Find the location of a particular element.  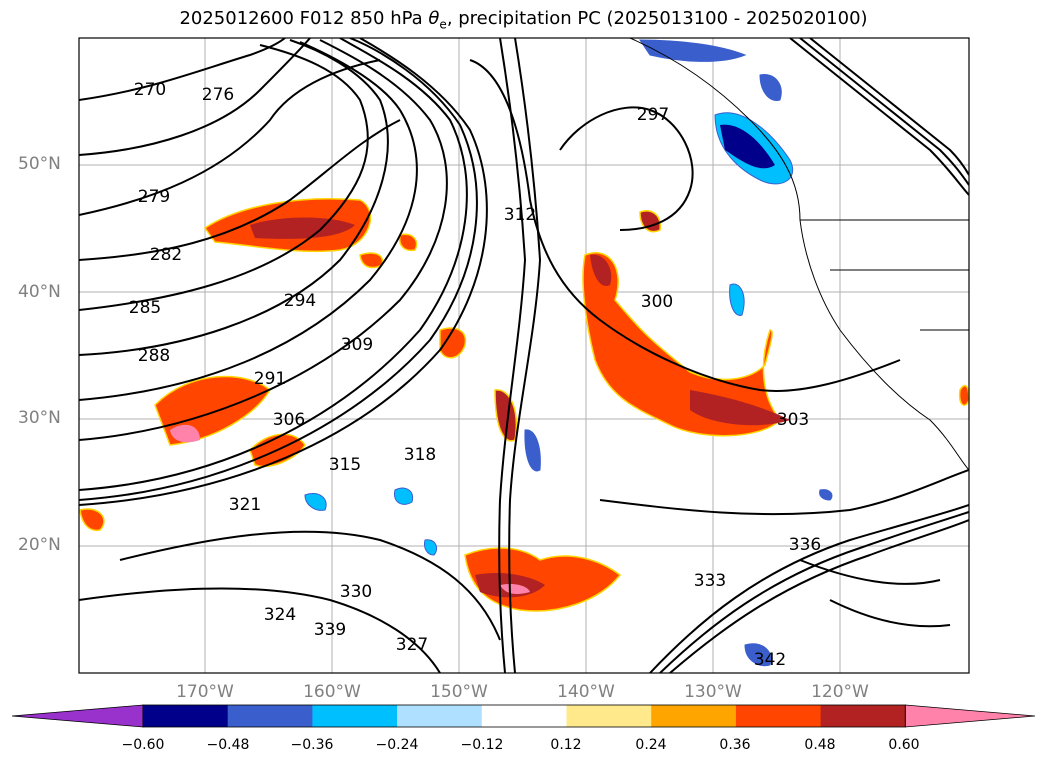

colorbar-extend-max is located at coordinates (970, 716).